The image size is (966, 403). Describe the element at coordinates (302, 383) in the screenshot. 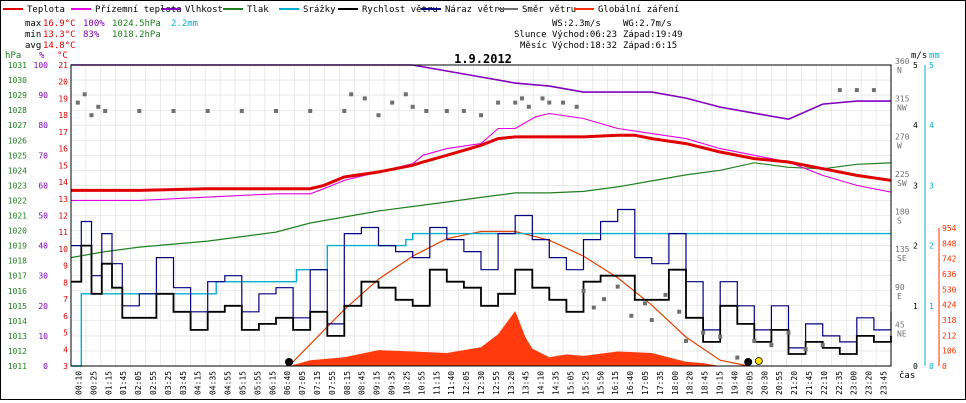

I see `x-tick-label: 07:05` at that location.